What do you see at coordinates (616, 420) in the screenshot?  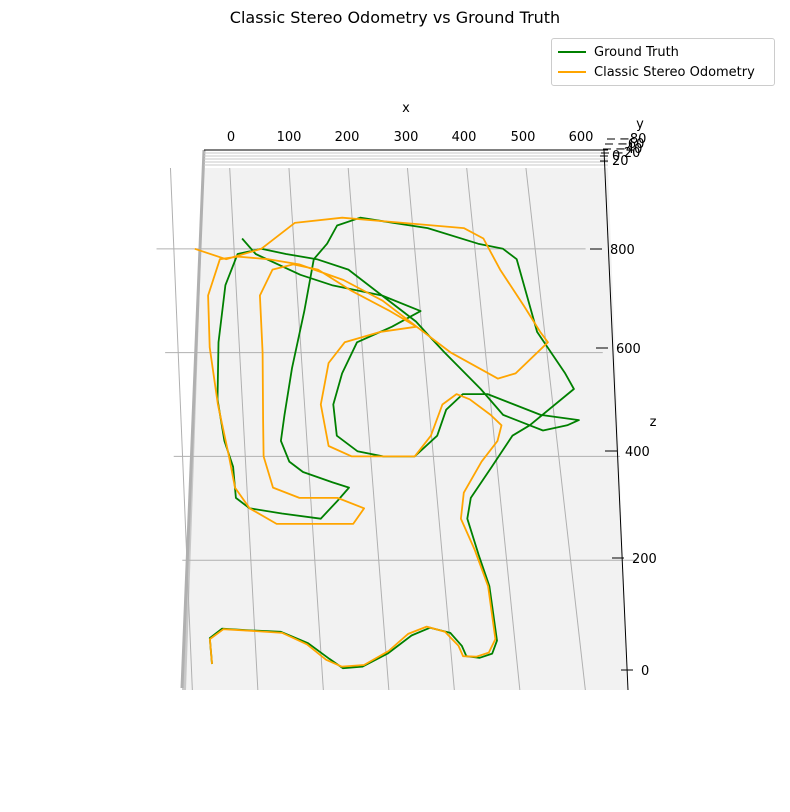 I see `z-axis-line` at bounding box center [616, 420].